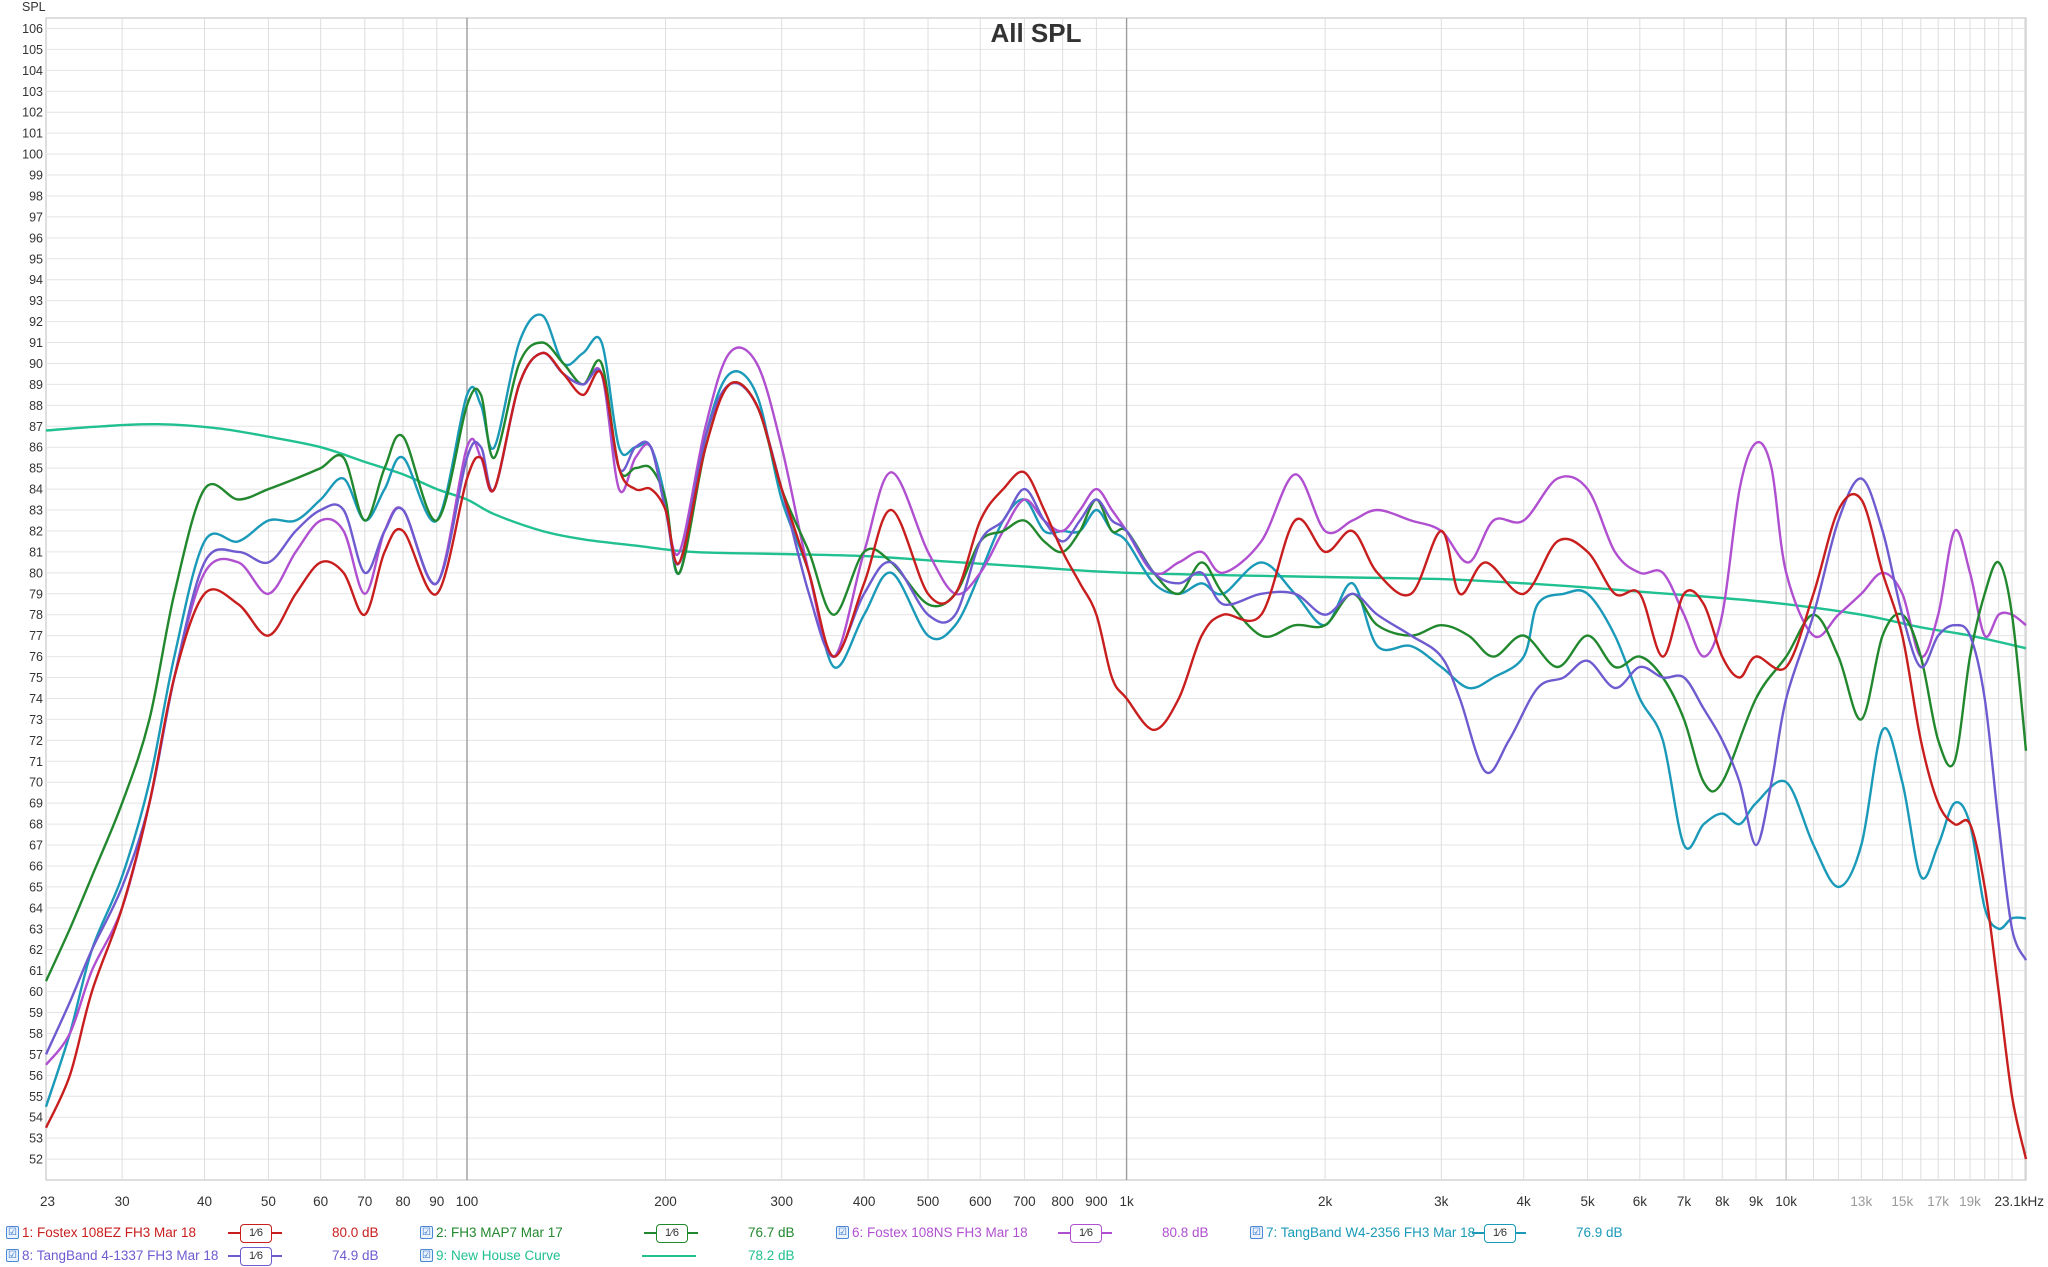  Describe the element at coordinates (36, 573) in the screenshot. I see `y-tick-label: 80` at that location.